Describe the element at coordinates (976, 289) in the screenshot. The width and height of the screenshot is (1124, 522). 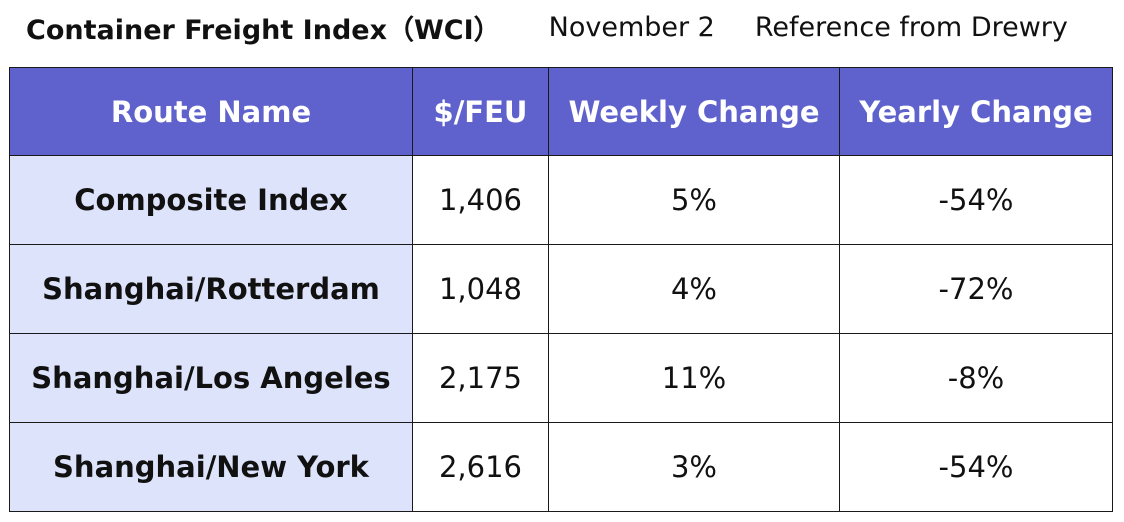
I see `yearly-change-cell: -72%` at that location.